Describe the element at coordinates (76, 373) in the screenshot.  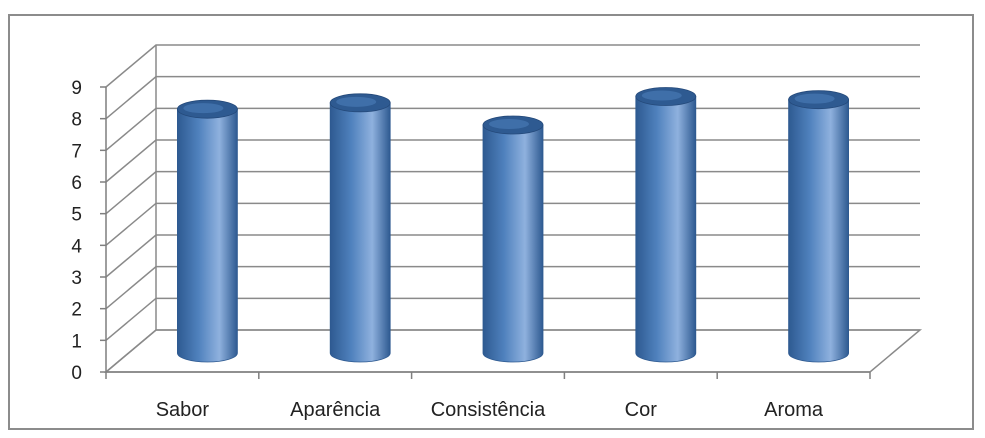
I see `y-tick-label: 0` at that location.